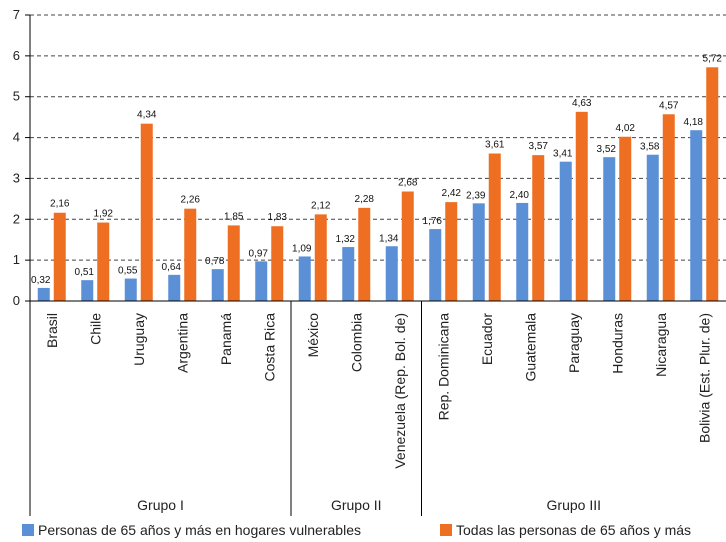 The width and height of the screenshot is (726, 542). Describe the element at coordinates (85, 272) in the screenshot. I see `data-label-vulnerable: 0,51` at that location.